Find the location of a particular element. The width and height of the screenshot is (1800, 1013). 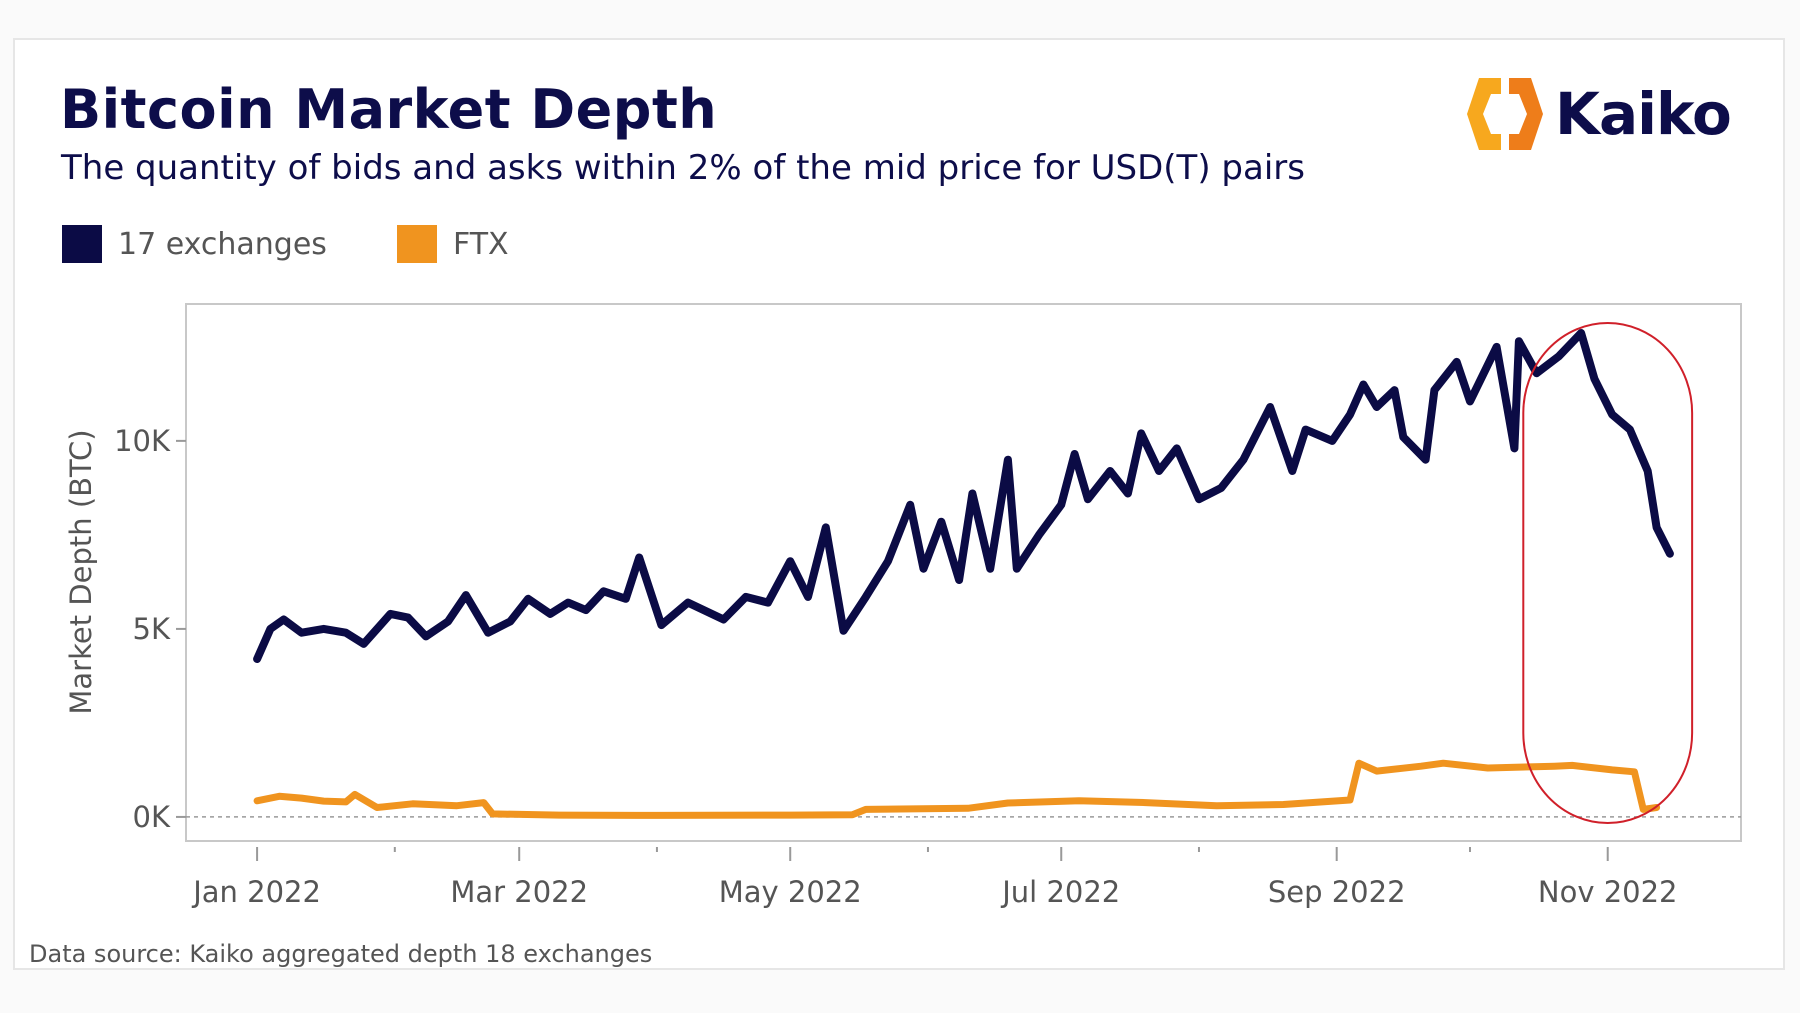

highlight-annotation is located at coordinates (1608, 573).